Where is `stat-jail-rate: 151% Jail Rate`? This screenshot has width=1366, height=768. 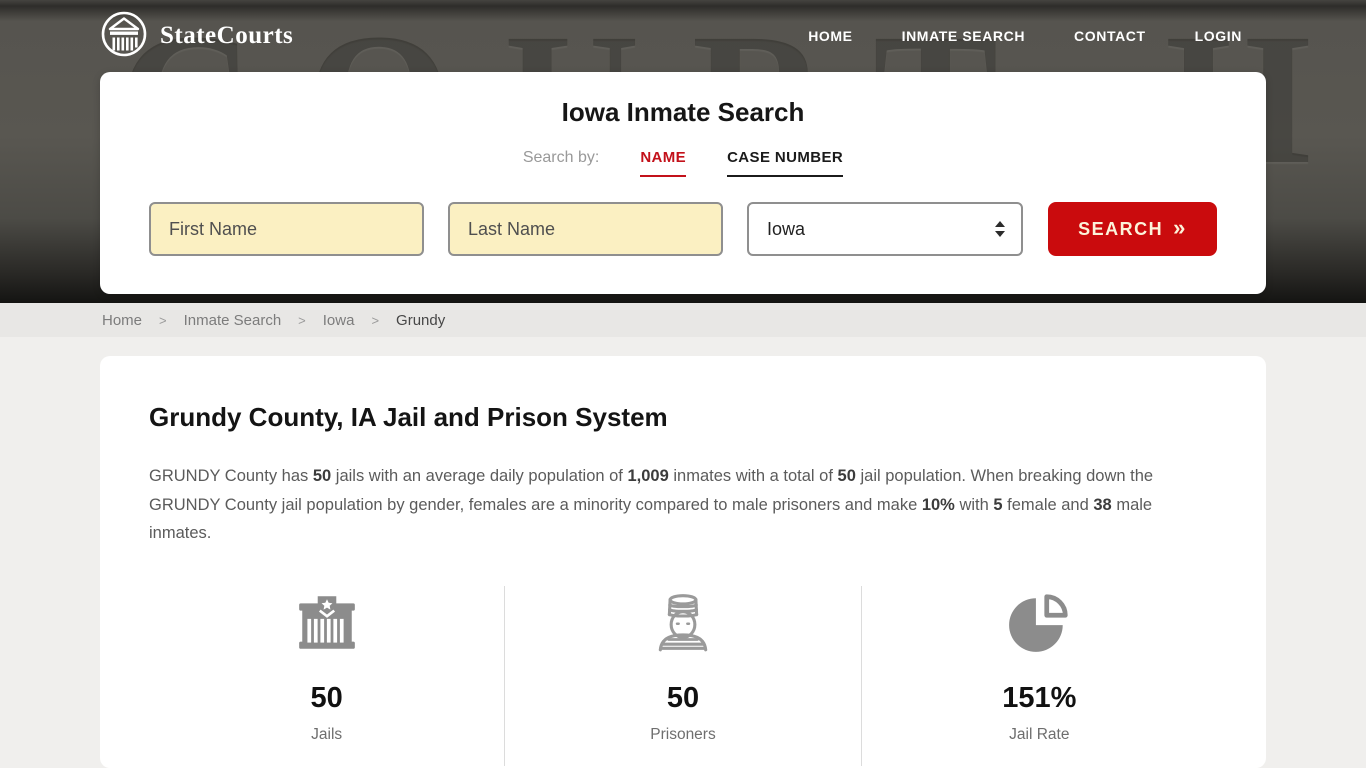
stat-jail-rate: 151% Jail Rate is located at coordinates (1039, 676).